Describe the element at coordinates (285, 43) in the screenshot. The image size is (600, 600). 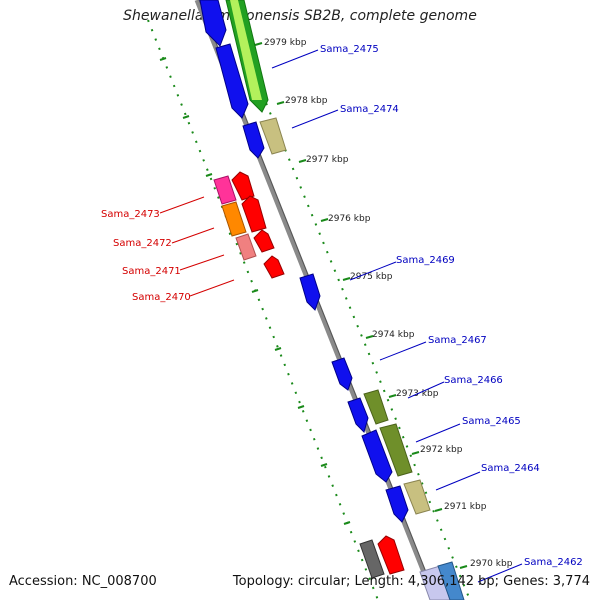
I see `ruler-label: 2979 kbp` at that location.